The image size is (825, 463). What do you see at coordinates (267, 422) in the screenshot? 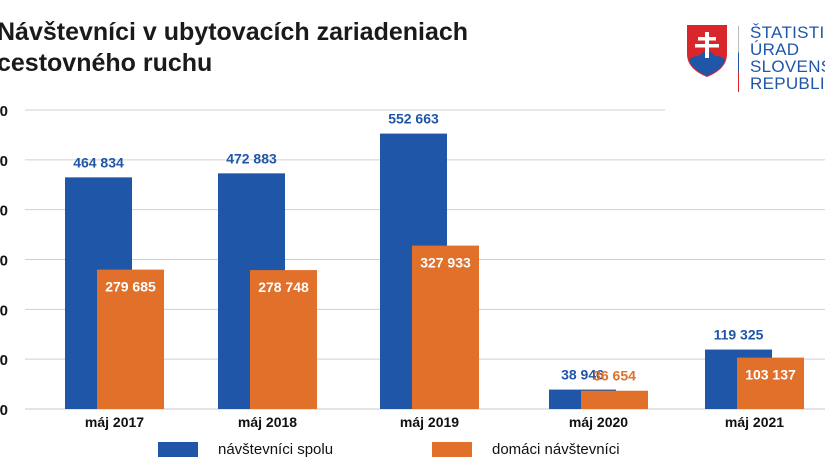
I see `x-tick-label: máj 2018` at bounding box center [267, 422].